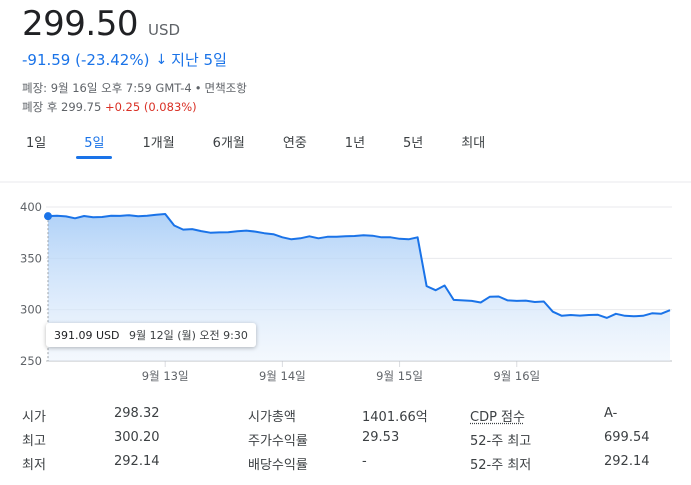 The image size is (691, 485). What do you see at coordinates (355, 143) in the screenshot?
I see `tab-1-year: 1년` at bounding box center [355, 143].